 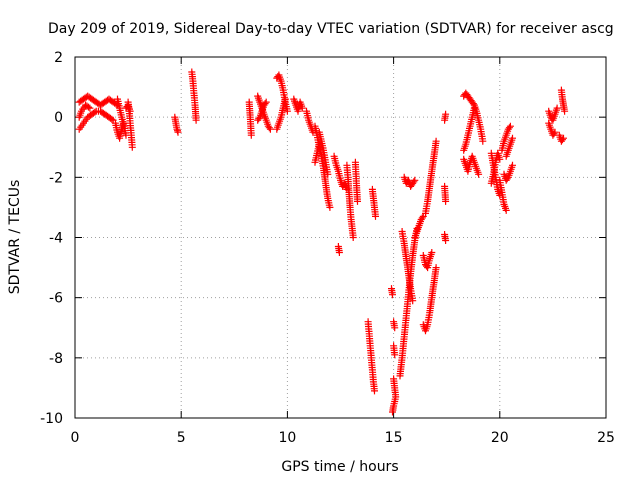 What do you see at coordinates (339, 467) in the screenshot?
I see `x-axis-label: GPS time / hours` at bounding box center [339, 467].